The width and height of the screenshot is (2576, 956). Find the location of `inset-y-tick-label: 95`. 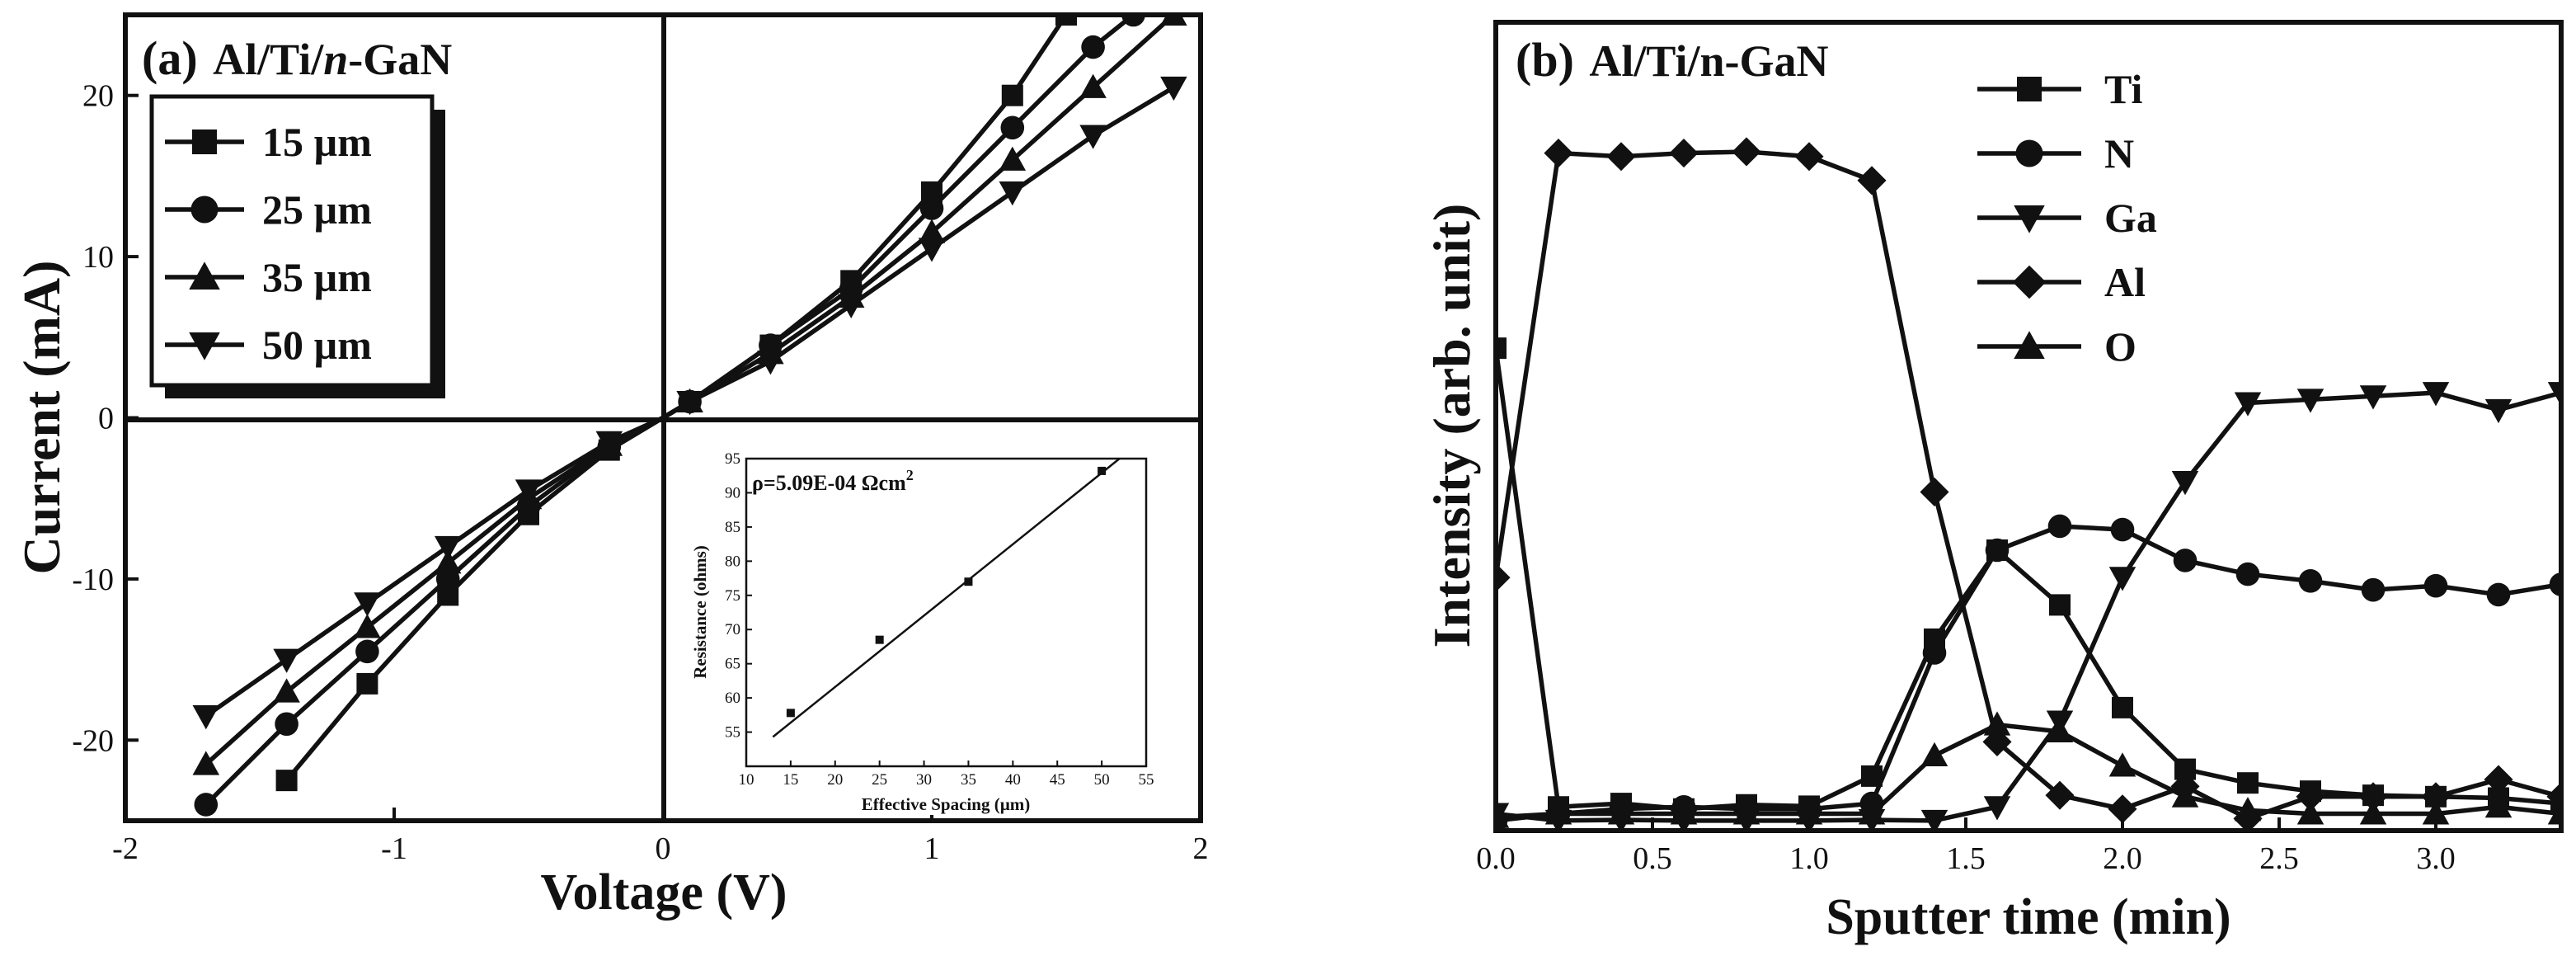

inset-y-tick-label: 95 is located at coordinates (732, 459).